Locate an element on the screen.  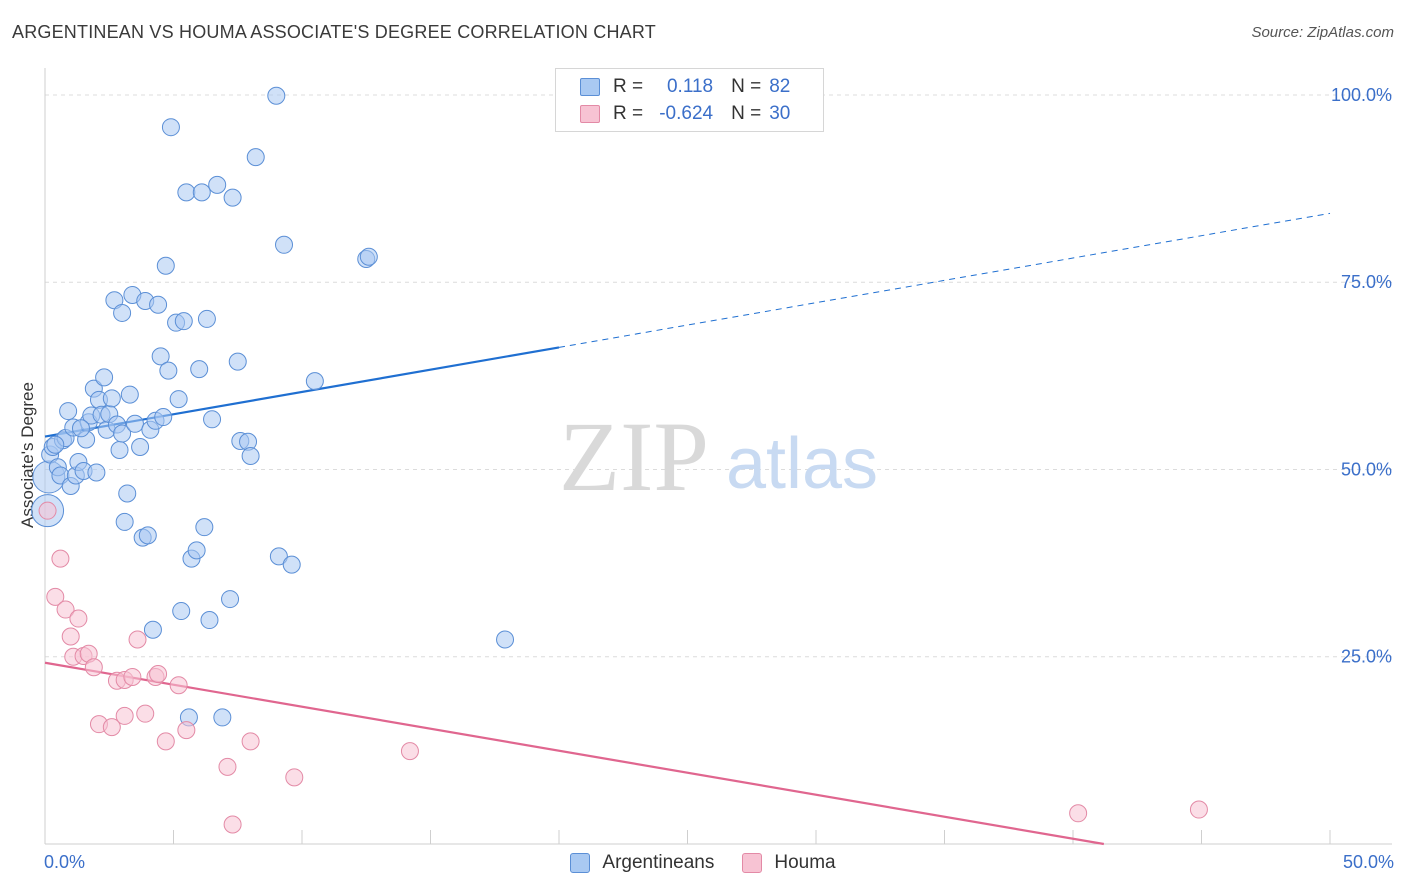
y-tick-label: 25.0% is located at coordinates (1366, 657).